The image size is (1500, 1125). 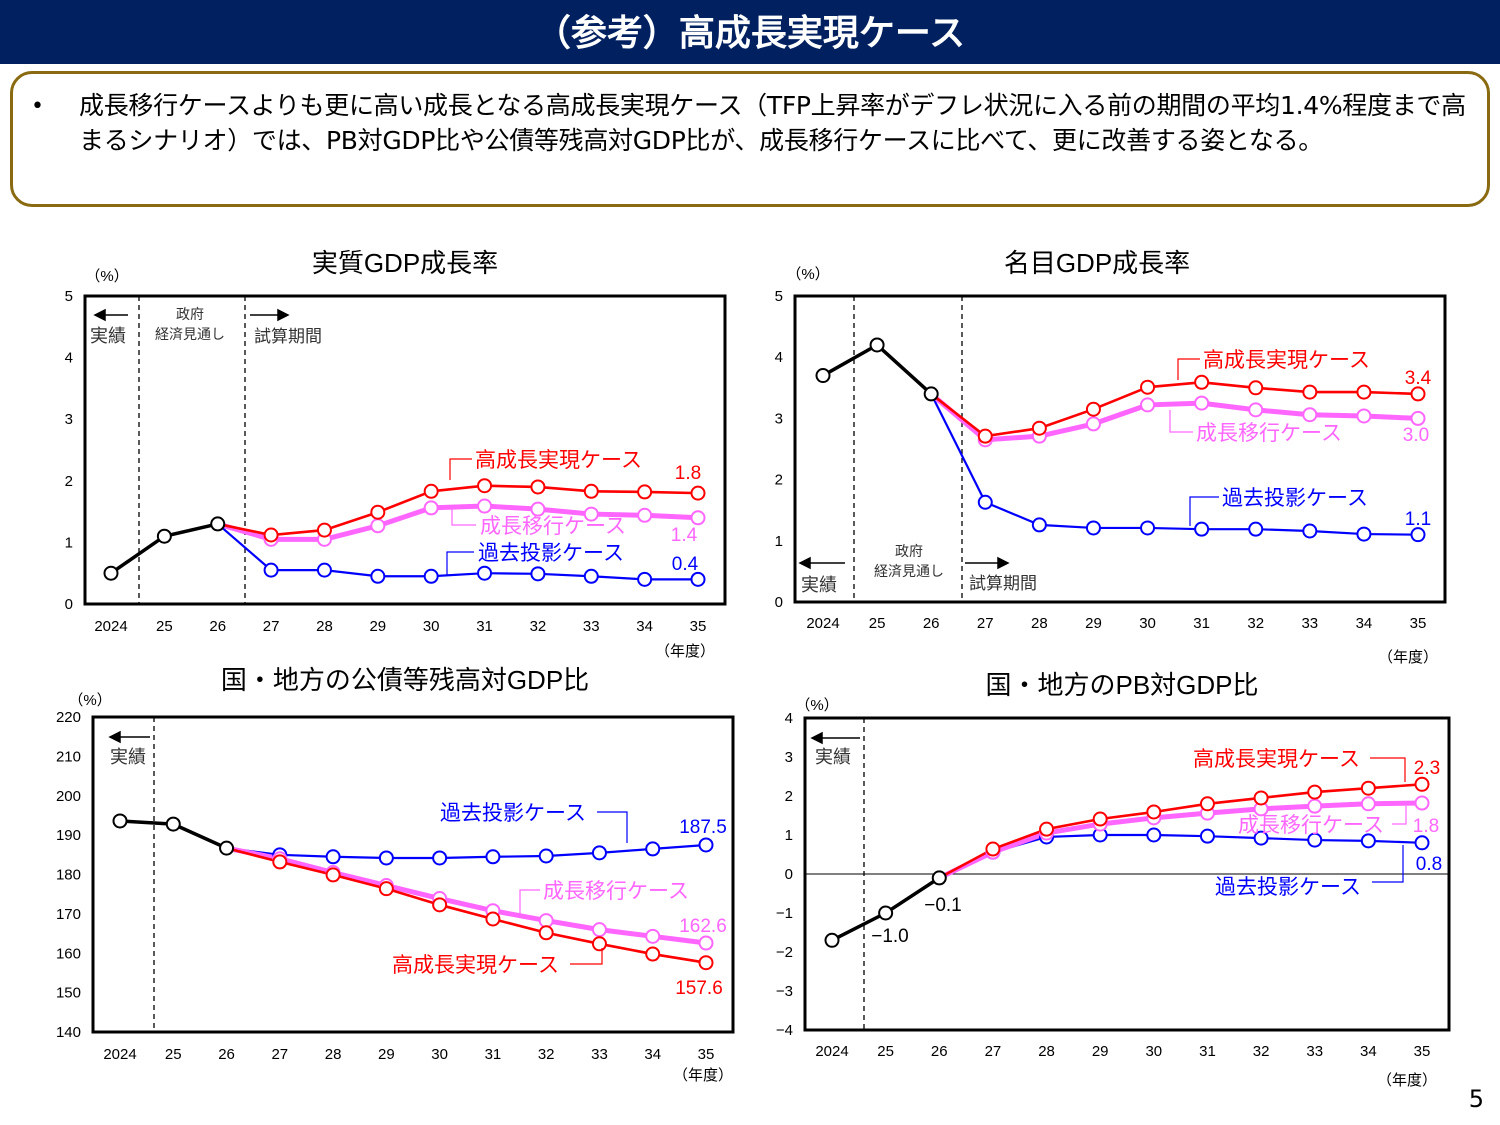 I want to click on y-tick-label: 5, so click(x=69, y=296).